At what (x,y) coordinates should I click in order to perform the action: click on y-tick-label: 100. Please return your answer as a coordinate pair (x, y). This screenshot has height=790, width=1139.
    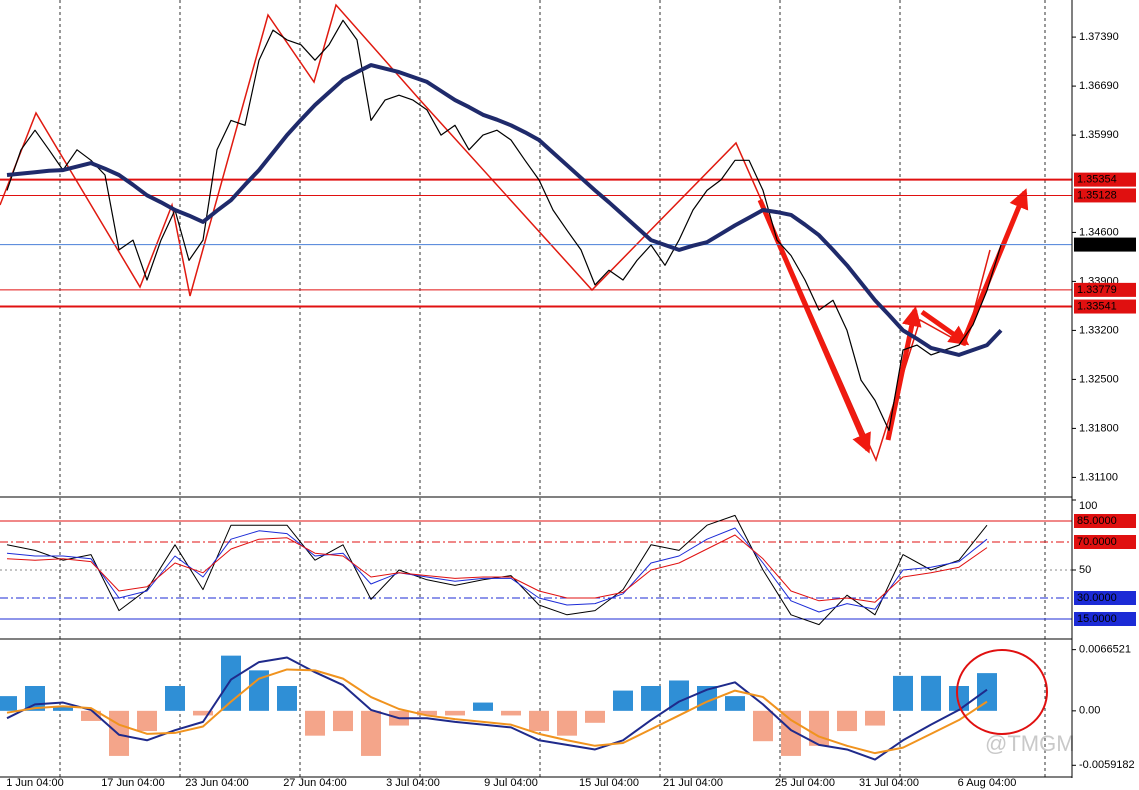
    Looking at the image, I should click on (1088, 506).